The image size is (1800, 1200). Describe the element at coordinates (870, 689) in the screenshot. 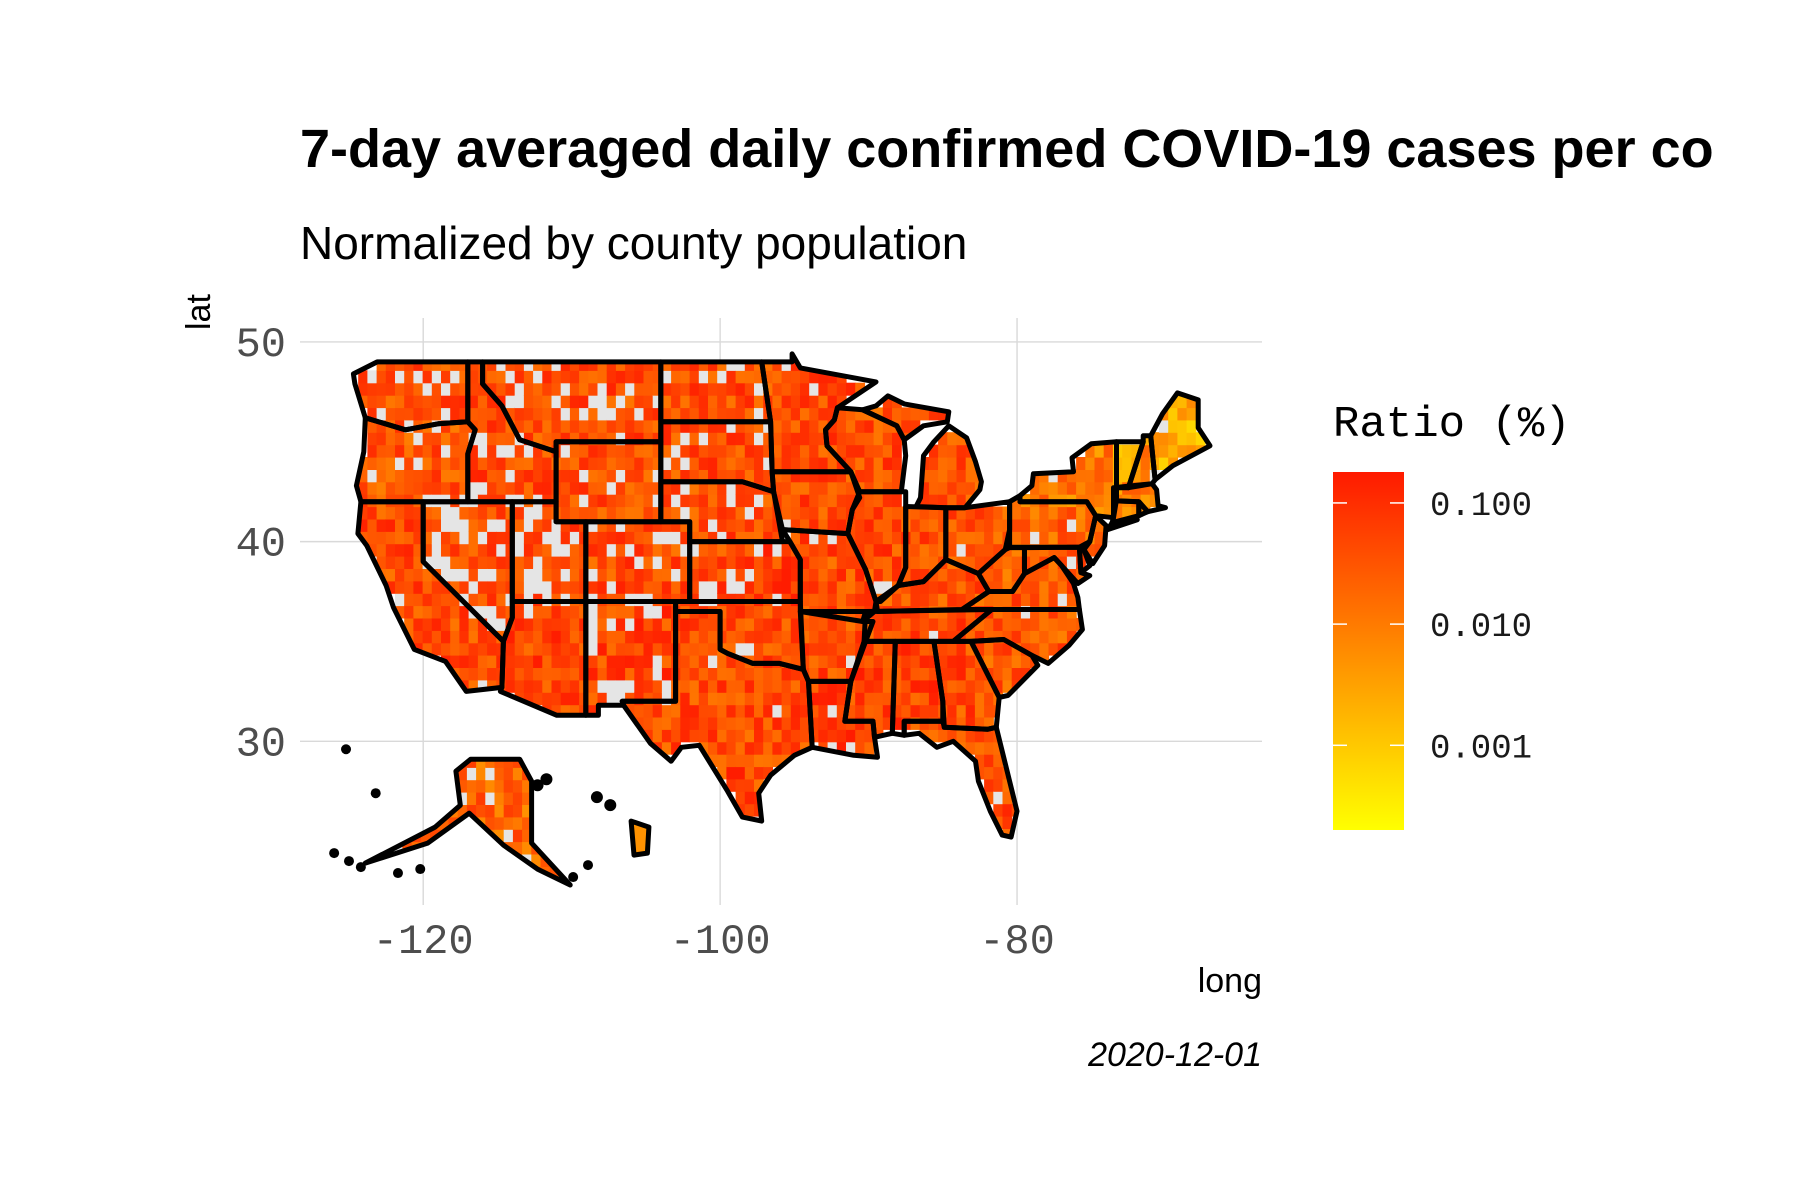

I see `state-border-ms` at that location.